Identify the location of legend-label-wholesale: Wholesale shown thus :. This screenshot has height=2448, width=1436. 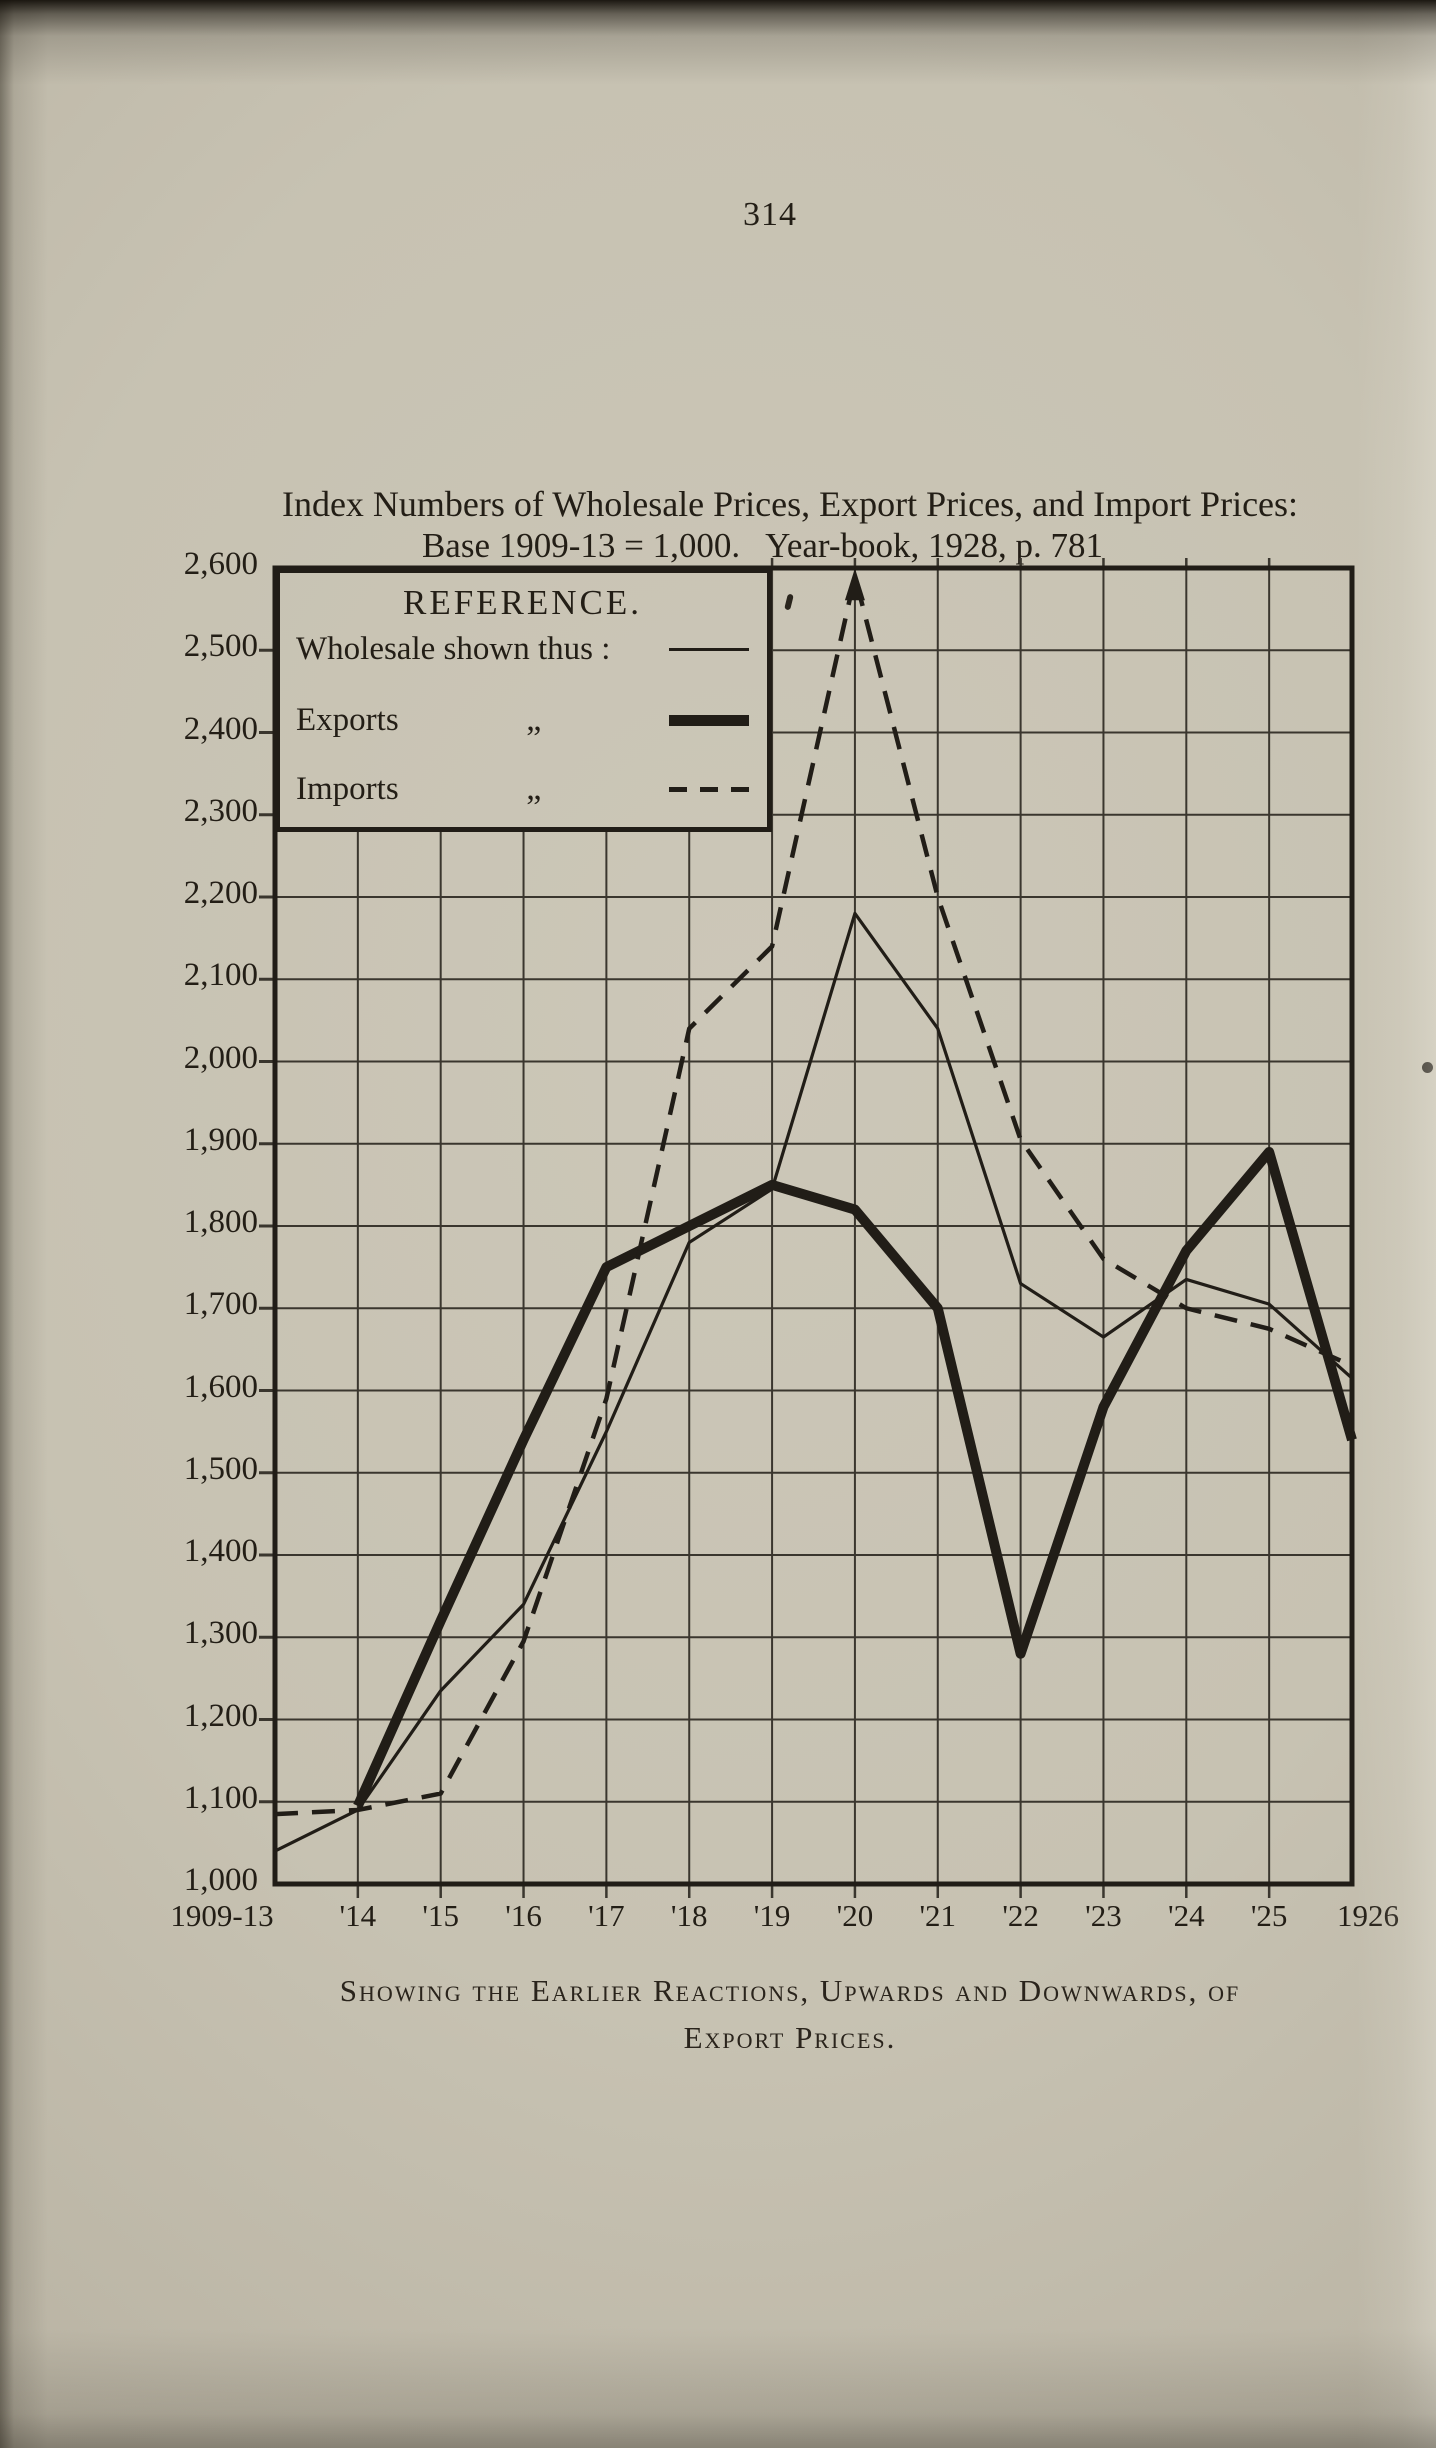
(453, 649).